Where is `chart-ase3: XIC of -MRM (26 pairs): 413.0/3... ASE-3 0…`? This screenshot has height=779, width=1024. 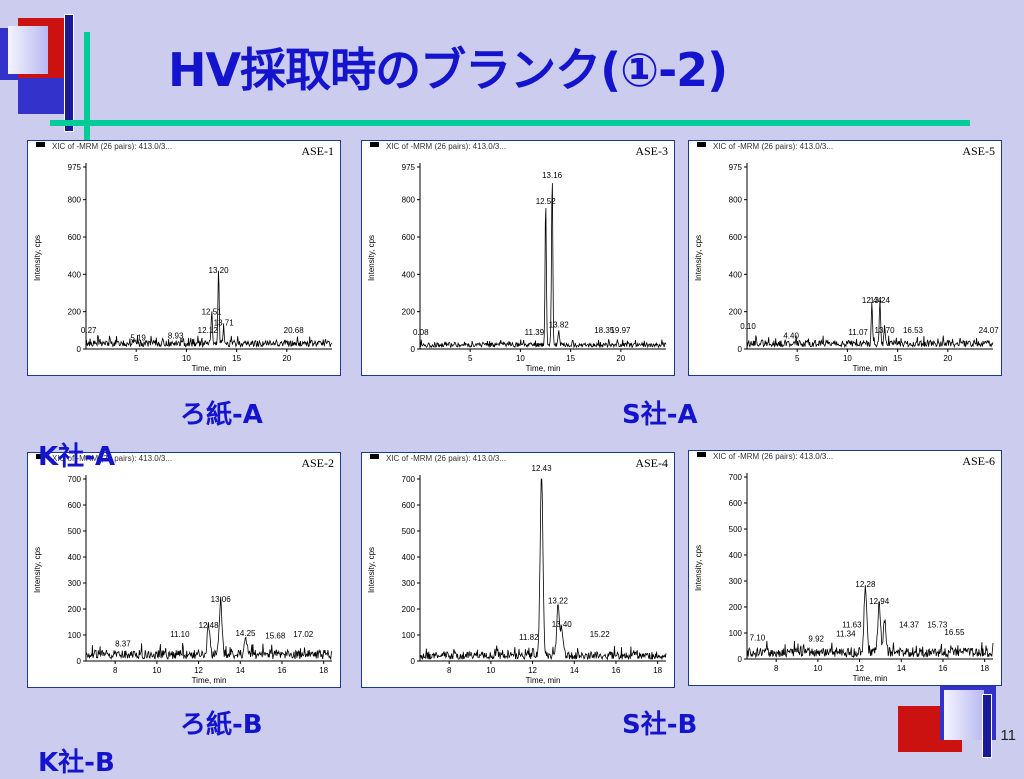 chart-ase3: XIC of -MRM (26 pairs): 413.0/3... ASE-3 0… is located at coordinates (518, 258).